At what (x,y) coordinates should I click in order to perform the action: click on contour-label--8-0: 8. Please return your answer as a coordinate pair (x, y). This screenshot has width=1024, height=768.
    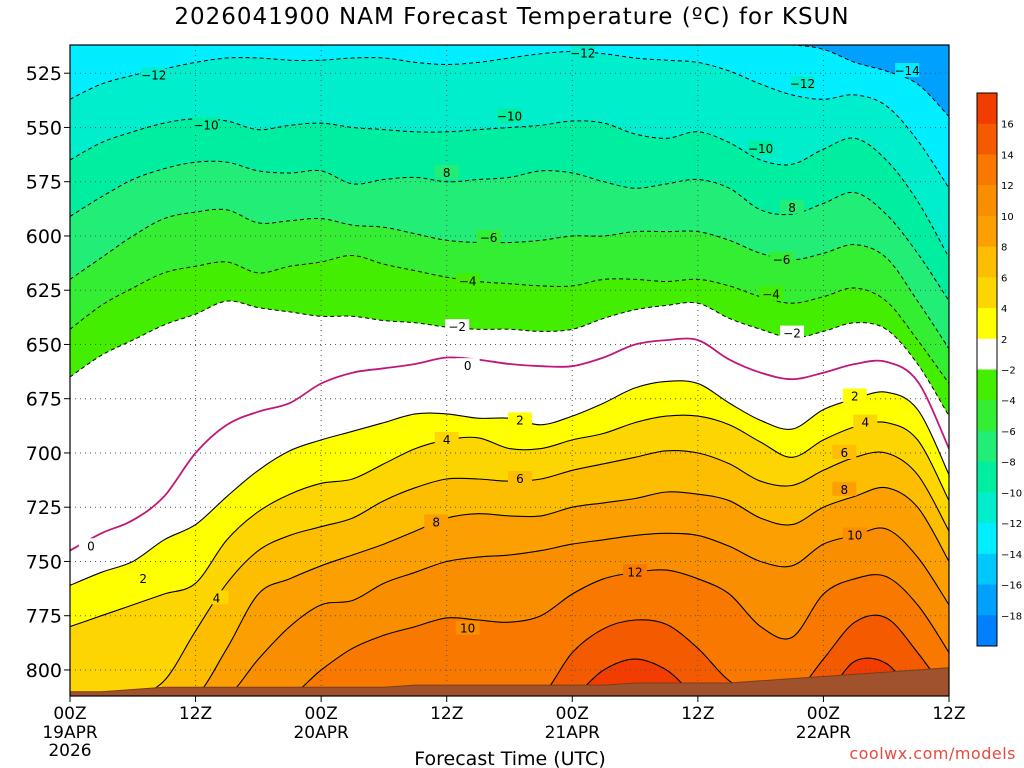
    Looking at the image, I should click on (447, 173).